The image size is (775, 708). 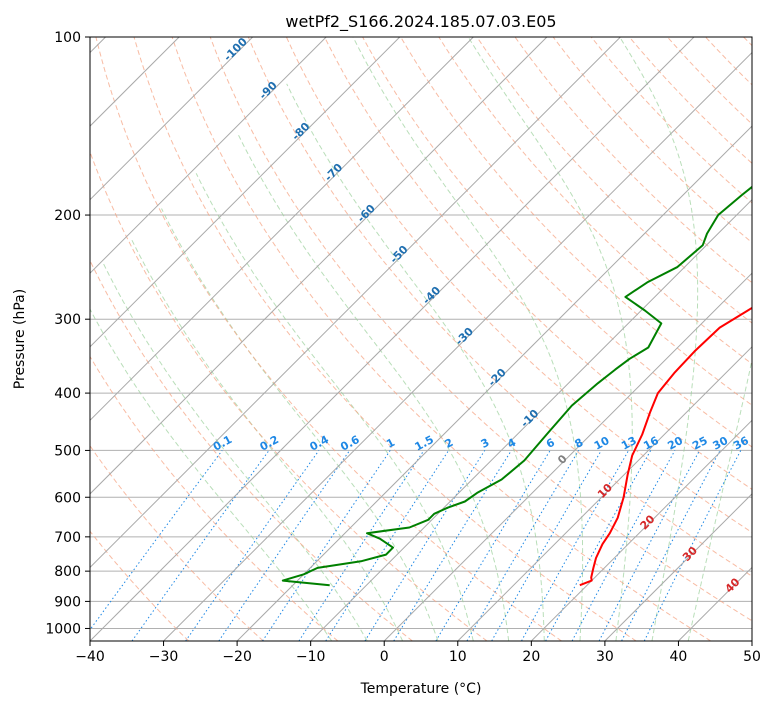 What do you see at coordinates (562, 459) in the screenshot?
I see `dry-adiabat-label: 0` at bounding box center [562, 459].